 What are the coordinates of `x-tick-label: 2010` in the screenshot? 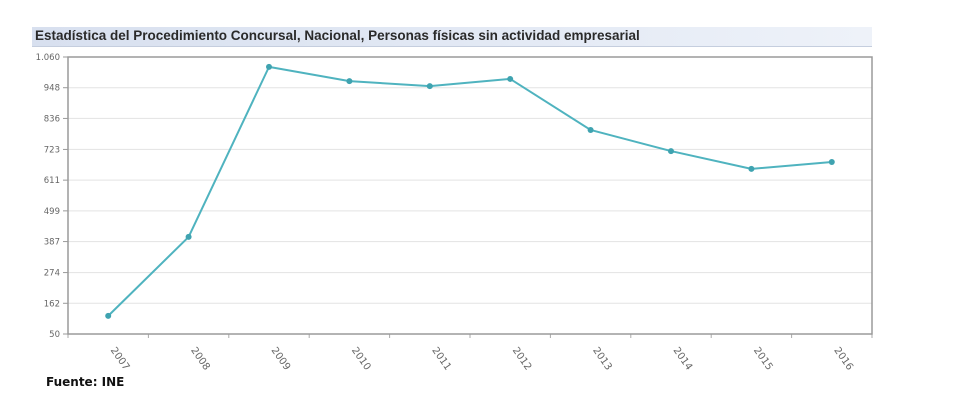 It's located at (361, 358).